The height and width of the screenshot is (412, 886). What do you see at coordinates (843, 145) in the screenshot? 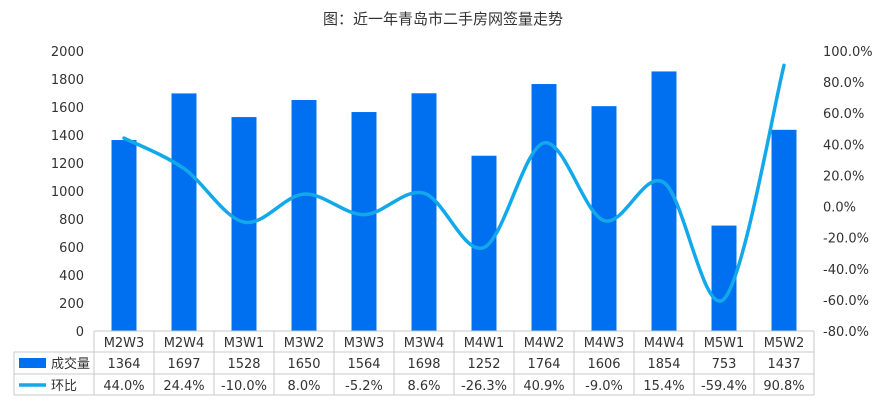
I see `right-axis-tick-label: 40.0%` at bounding box center [843, 145].